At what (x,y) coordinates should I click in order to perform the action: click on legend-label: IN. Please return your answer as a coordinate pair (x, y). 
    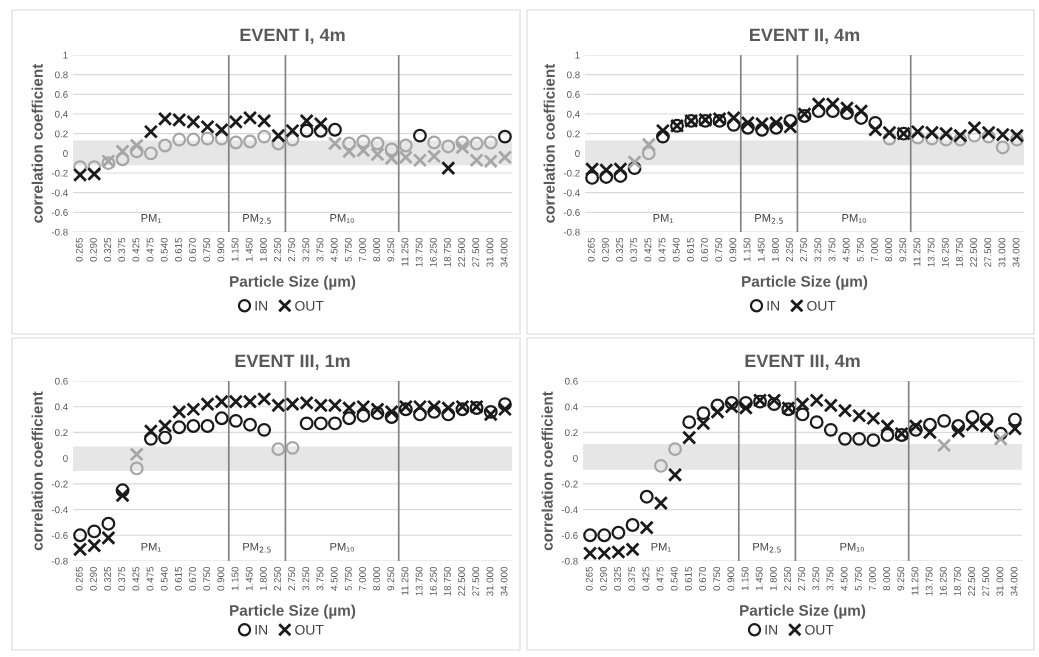
    Looking at the image, I should click on (771, 630).